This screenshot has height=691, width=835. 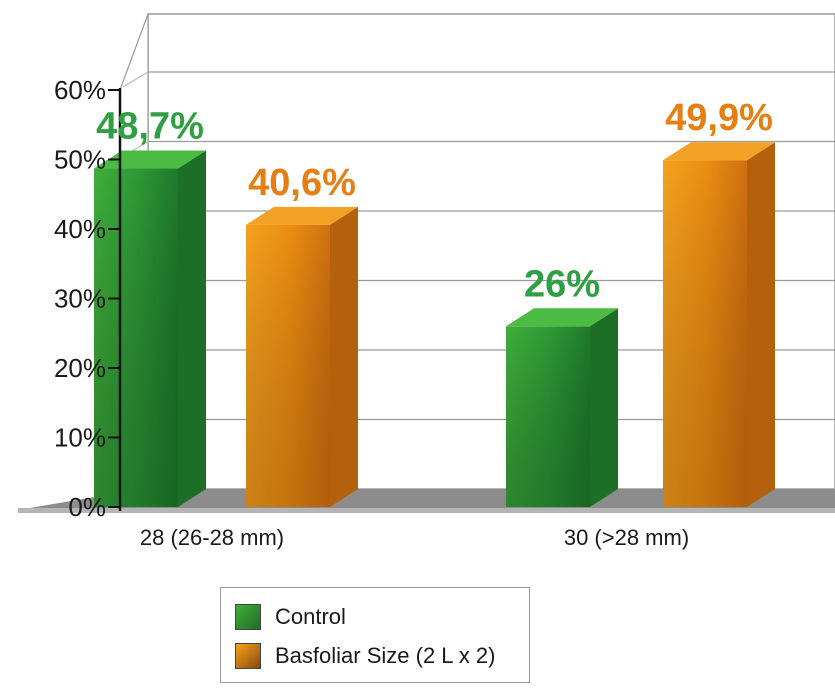 I want to click on legend-swatch-basfoliar, so click(x=248, y=656).